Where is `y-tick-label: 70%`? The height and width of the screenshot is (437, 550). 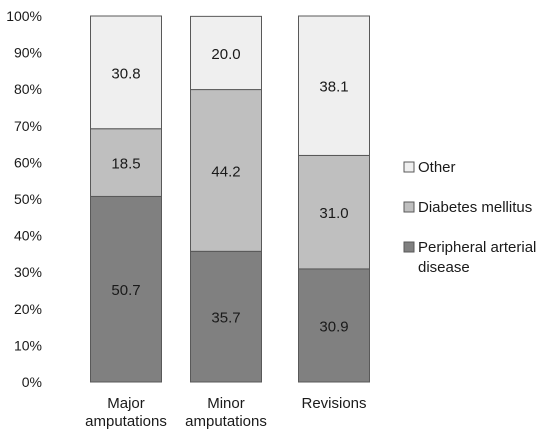
y-tick-label: 70% is located at coordinates (28, 126).